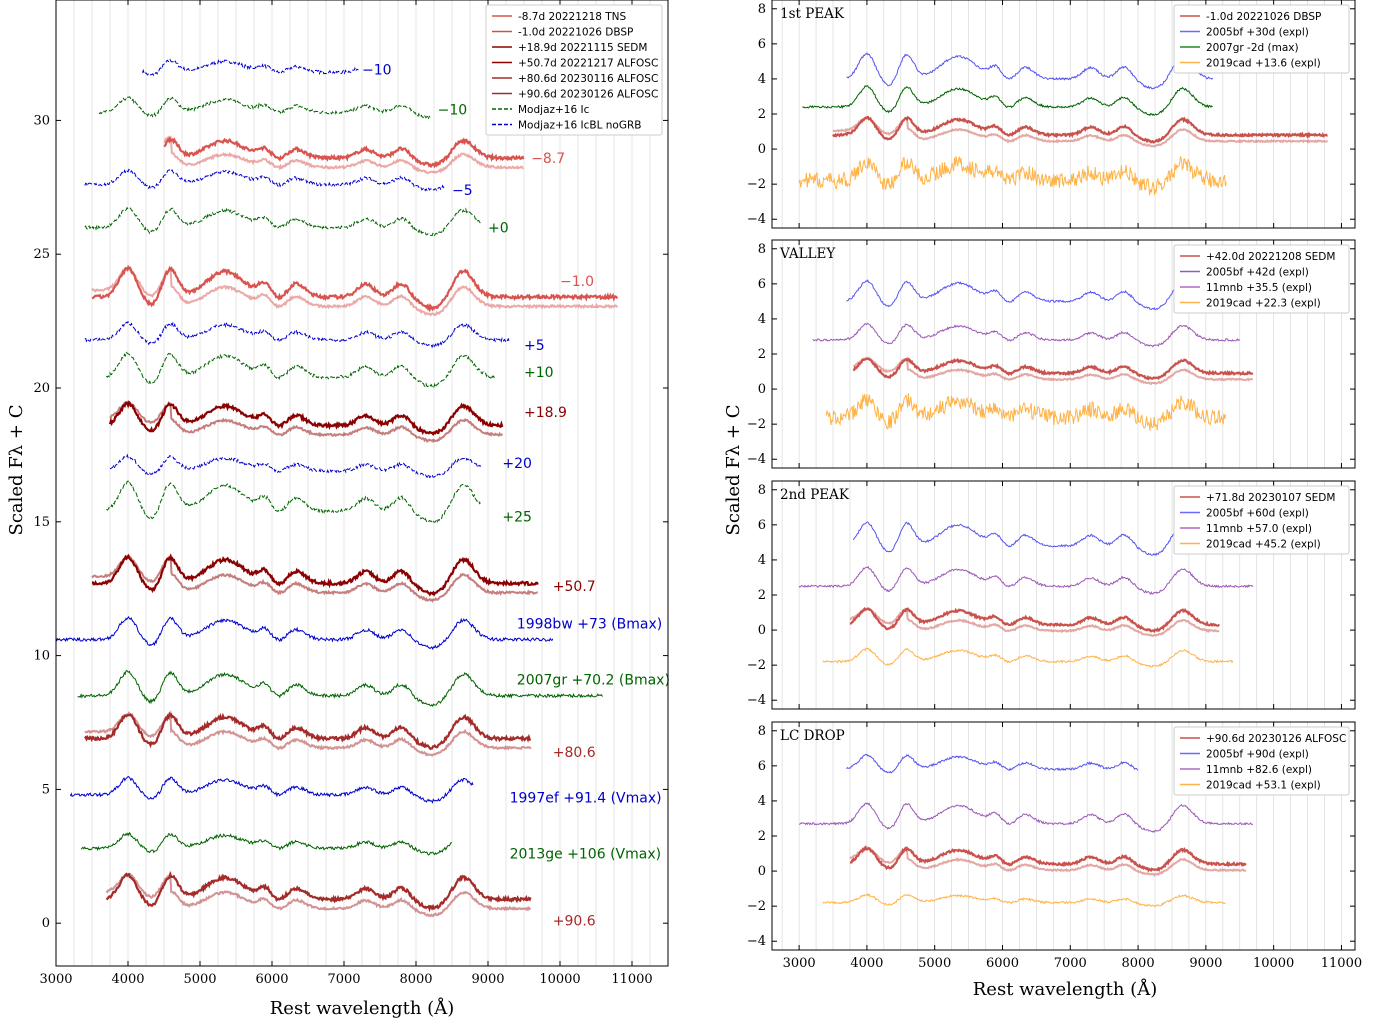 Image resolution: width=1389 pixels, height=1025 pixels. What do you see at coordinates (577, 282) in the screenshot?
I see `series-label: −1.0` at bounding box center [577, 282].